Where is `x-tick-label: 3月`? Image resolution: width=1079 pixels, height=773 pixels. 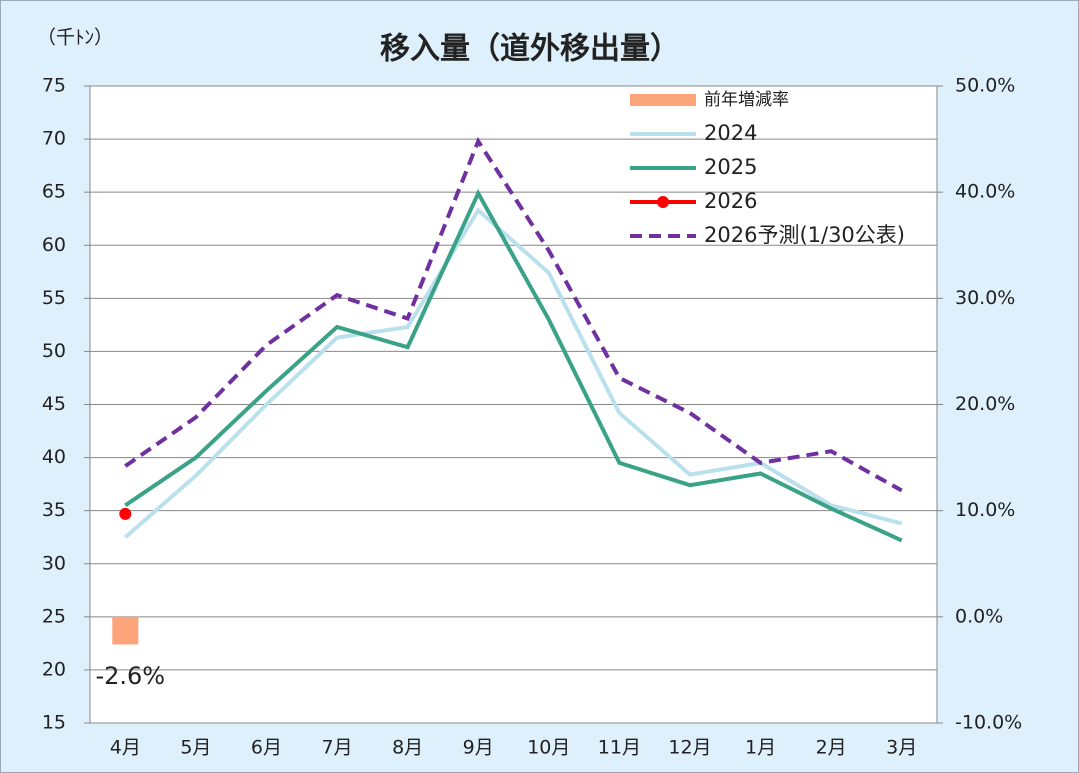
x-tick-label: 3月 is located at coordinates (901, 748).